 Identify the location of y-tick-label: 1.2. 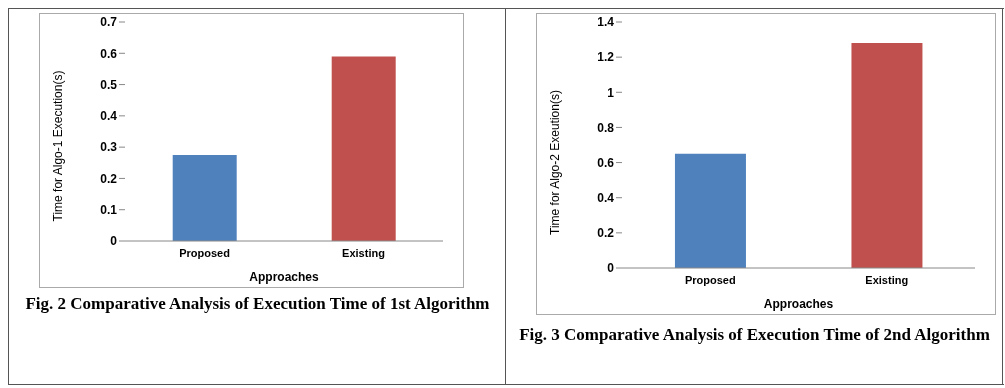
(606, 57).